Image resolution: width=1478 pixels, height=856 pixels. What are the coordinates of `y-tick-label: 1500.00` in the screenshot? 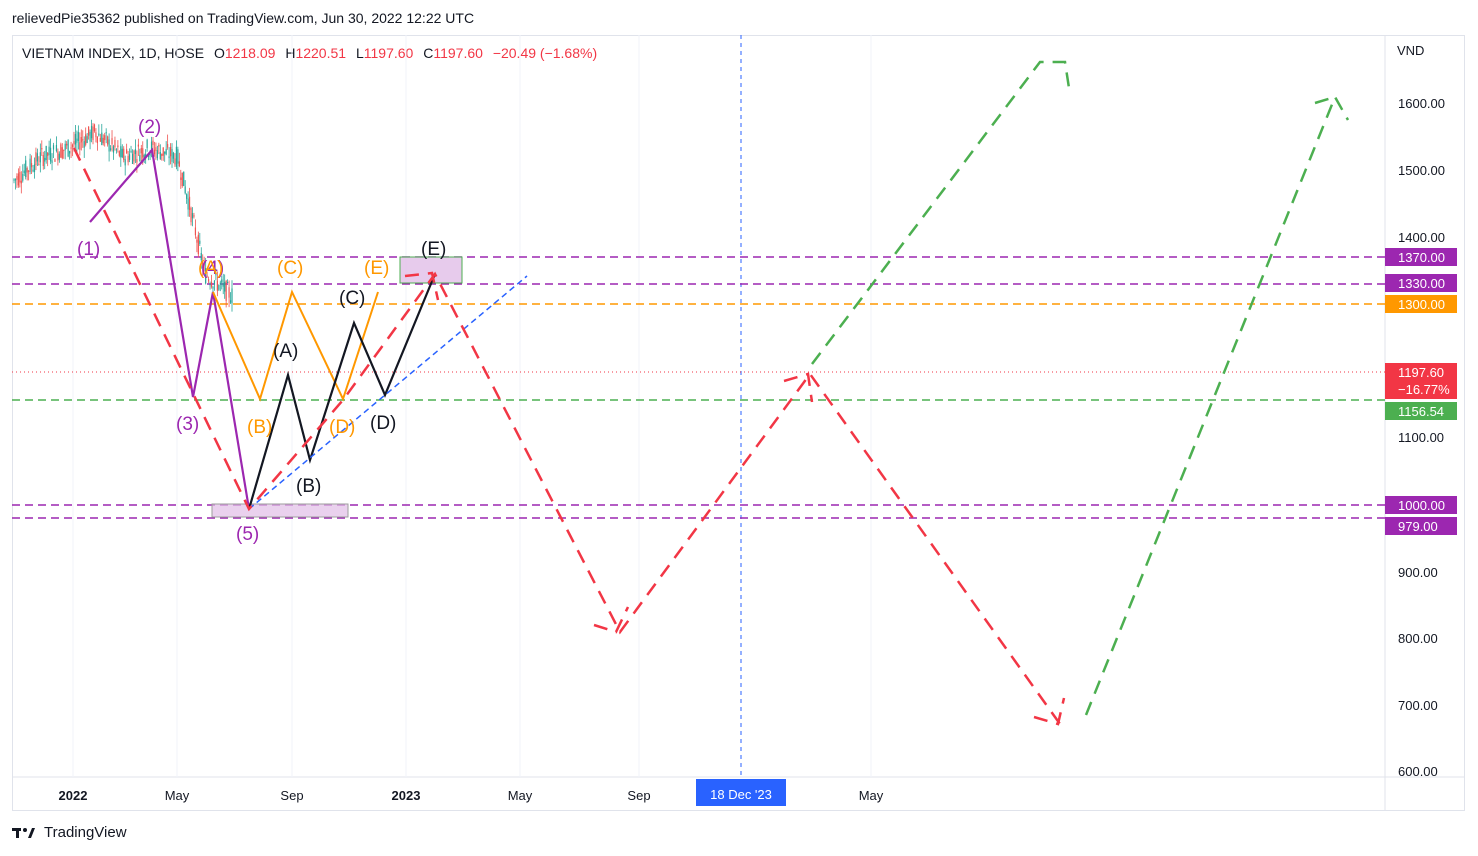 It's located at (1421, 170).